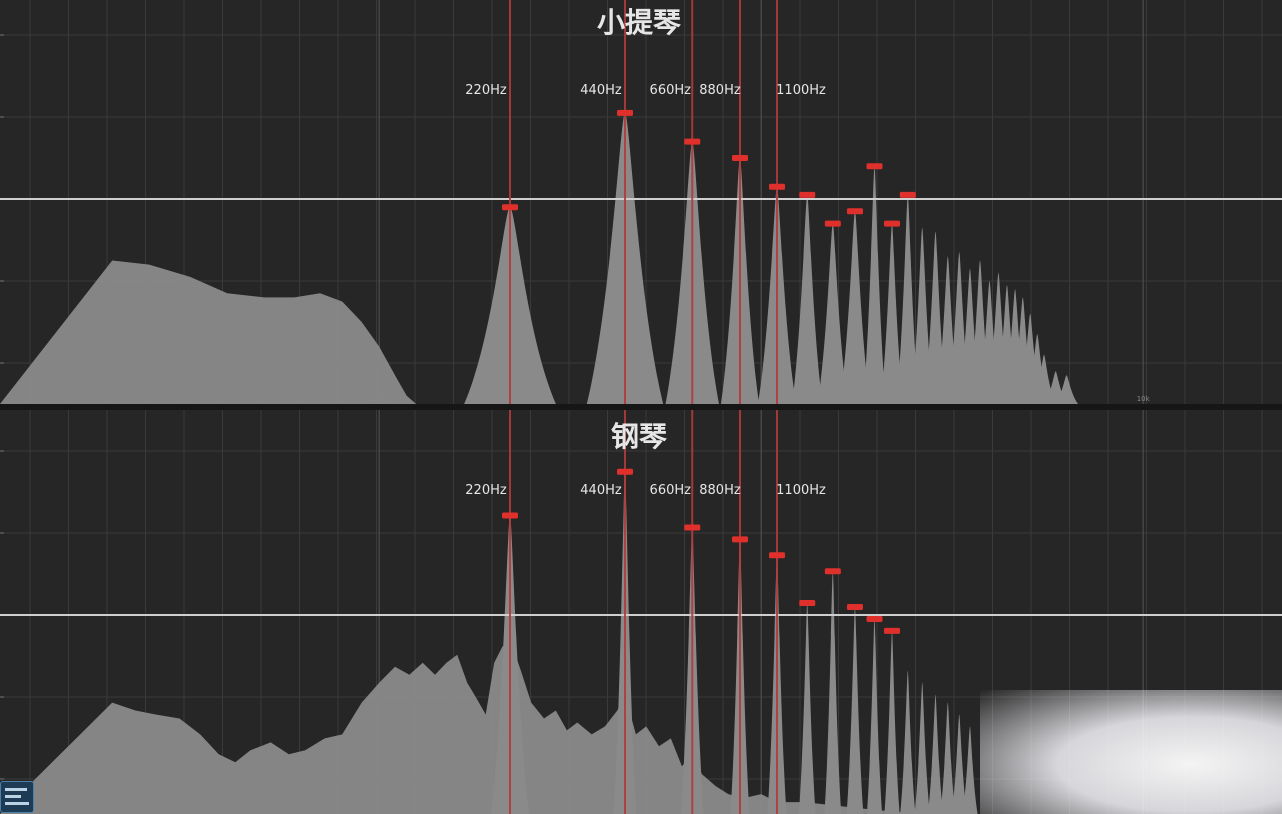 This screenshot has width=1282, height=814. I want to click on app-logo-icon, so click(17, 797).